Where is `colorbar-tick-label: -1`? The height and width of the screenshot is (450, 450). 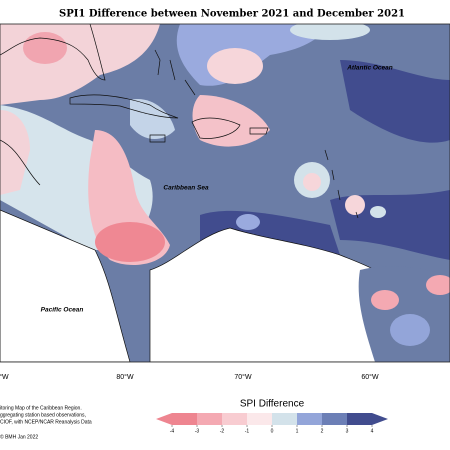
colorbar-tick-label: -1 is located at coordinates (247, 431).